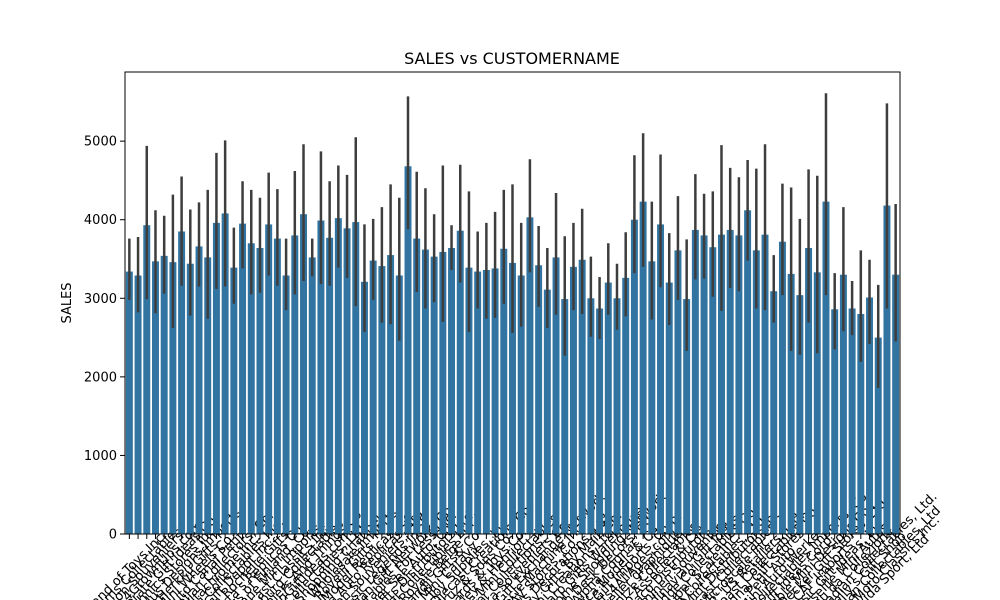 The image size is (1000, 600). What do you see at coordinates (100, 142) in the screenshot?
I see `y-tick-label: 5000` at bounding box center [100, 142].